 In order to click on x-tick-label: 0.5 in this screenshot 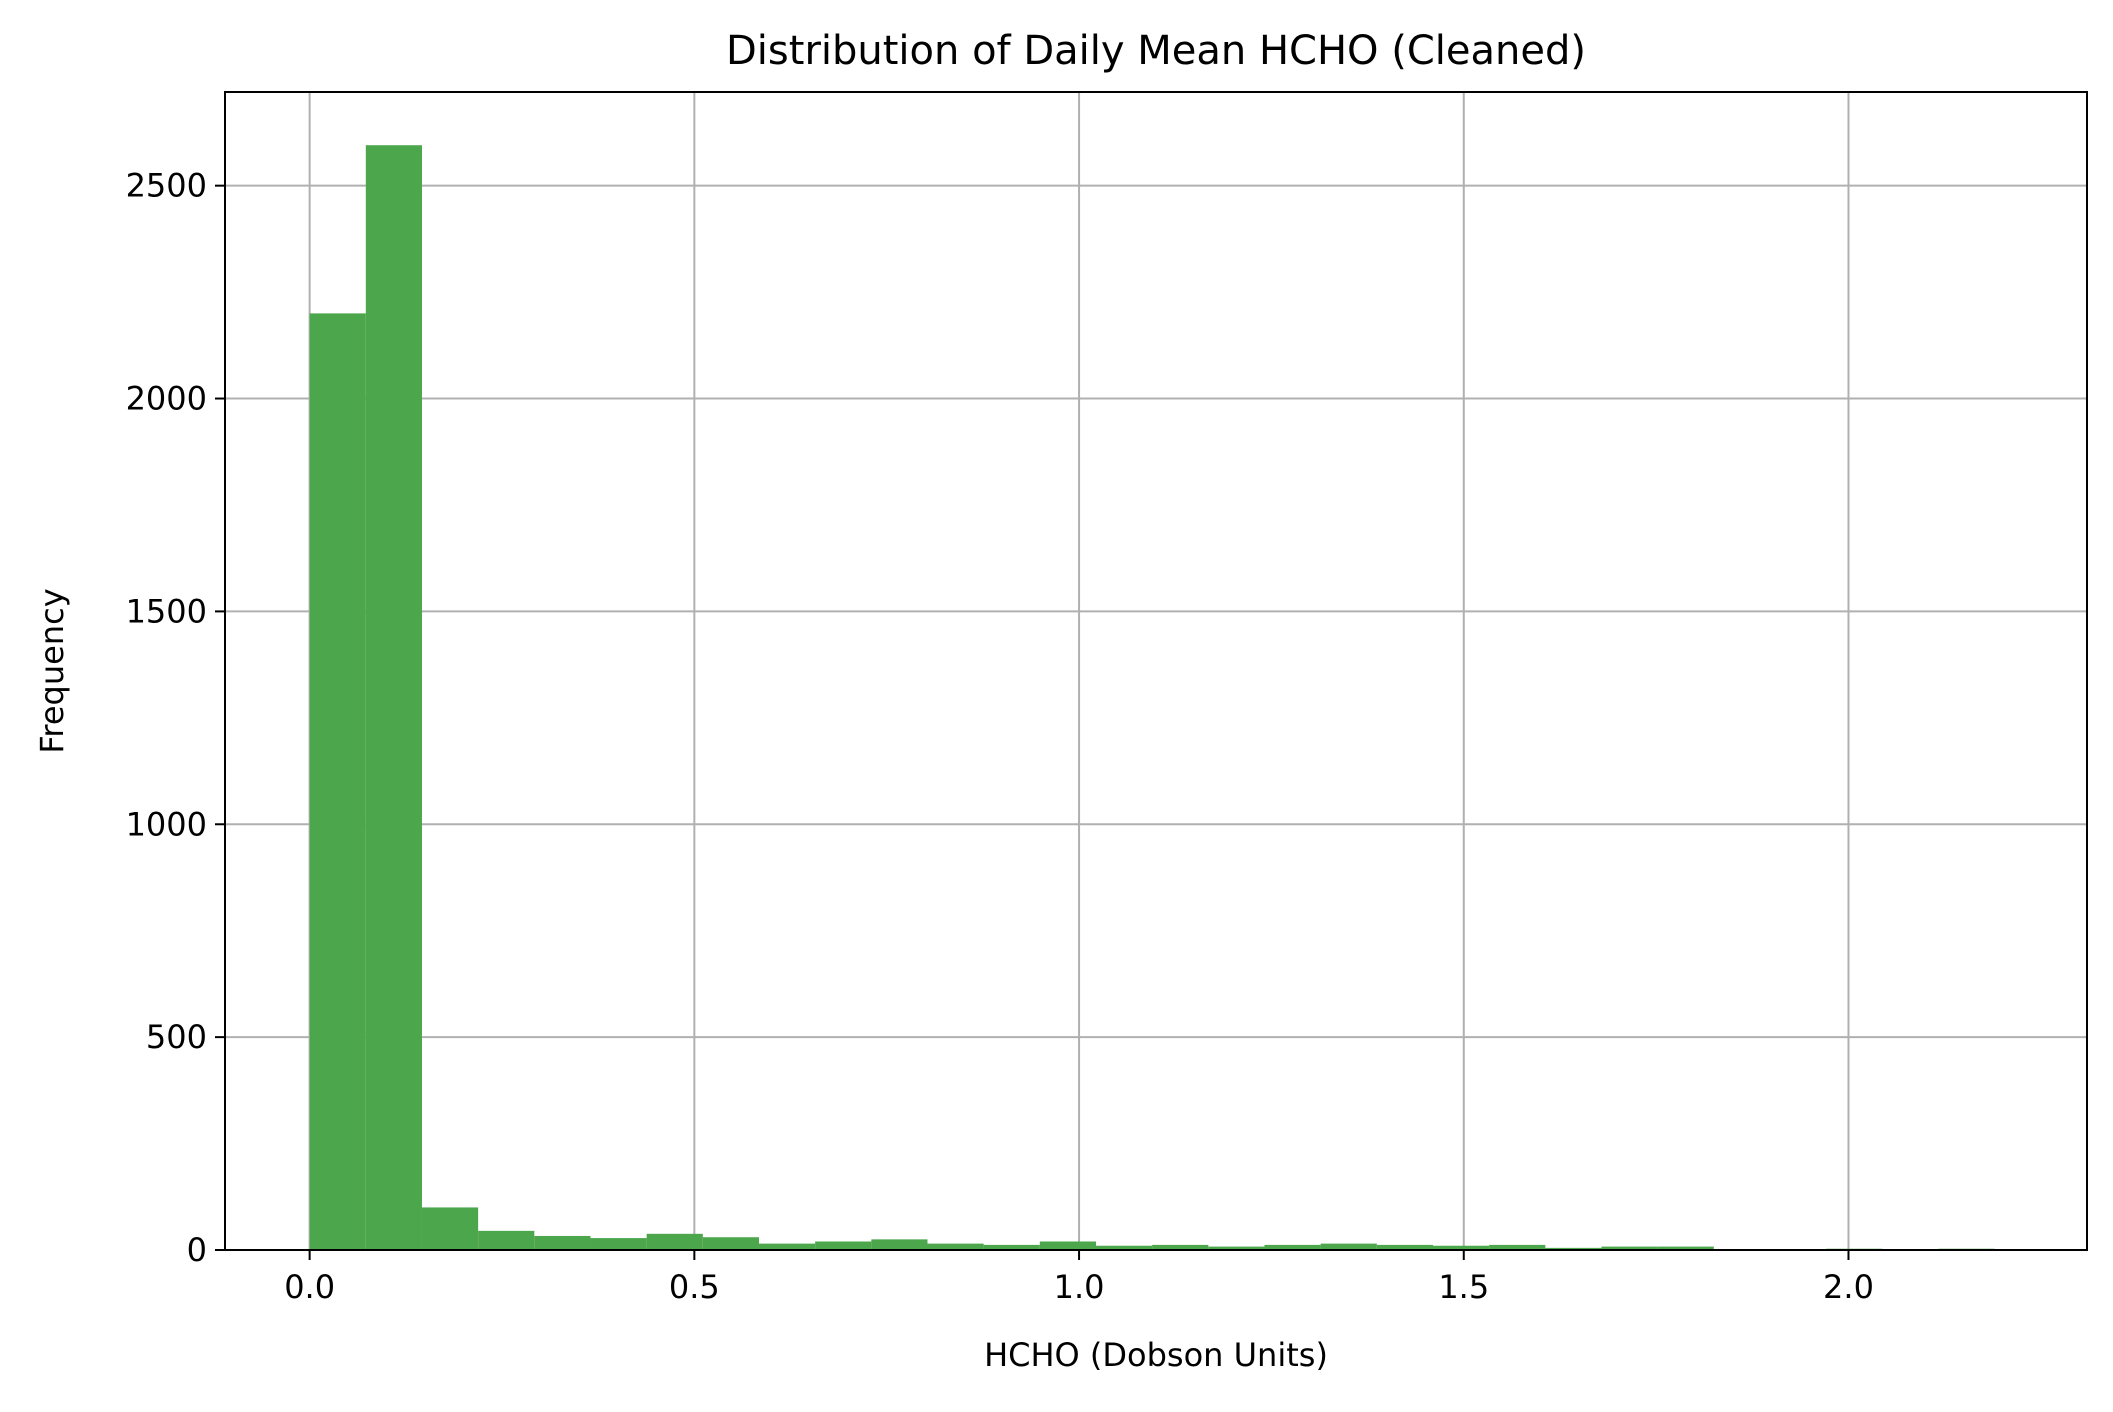, I will do `click(694, 1287)`.